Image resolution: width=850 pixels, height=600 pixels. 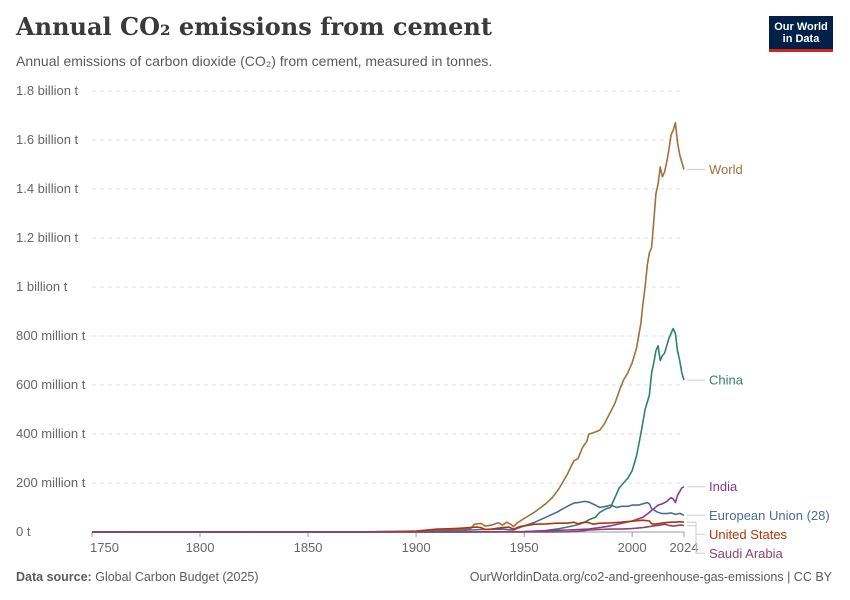 What do you see at coordinates (254, 26) in the screenshot?
I see `chart-title: Annual CO₂ emissions from cement` at bounding box center [254, 26].